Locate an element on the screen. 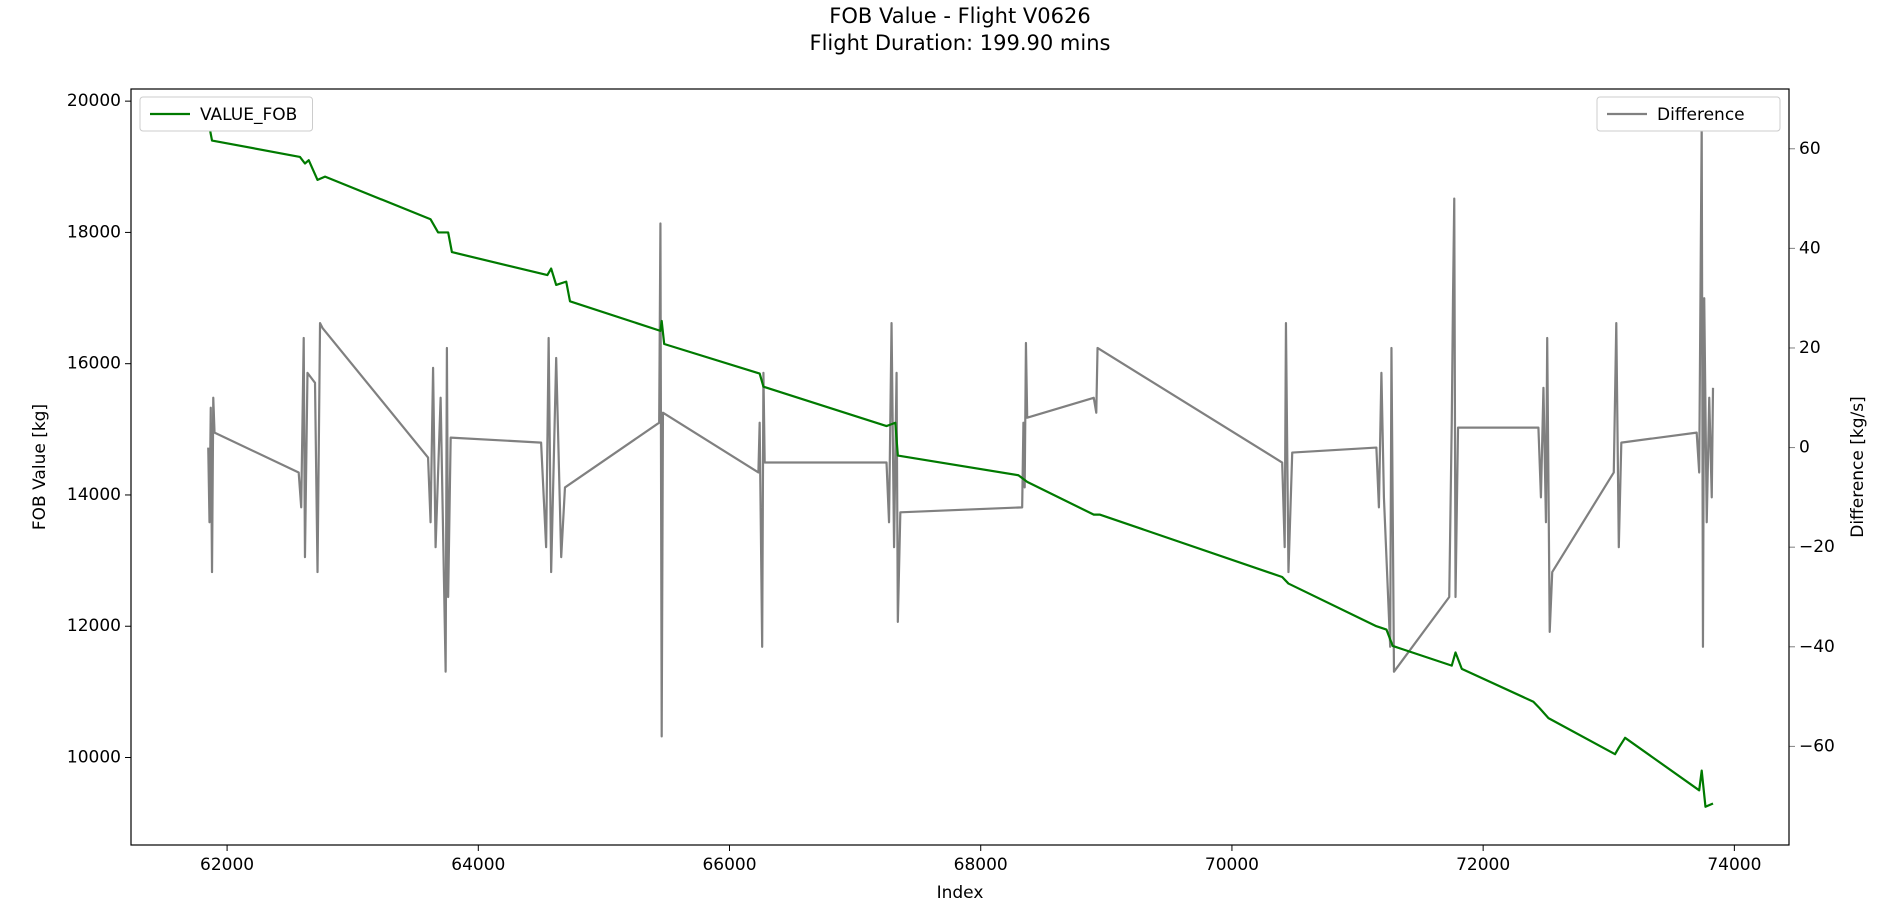 The width and height of the screenshot is (1896, 914). y2-tick-label: 20 is located at coordinates (1810, 348).